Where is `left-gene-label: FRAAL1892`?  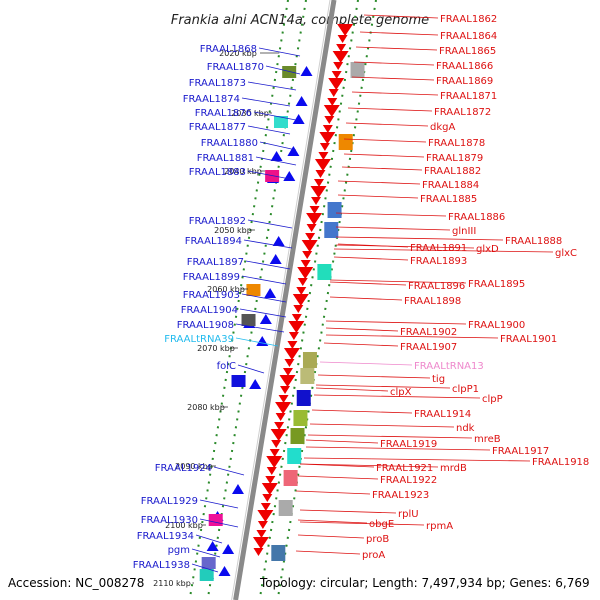
left-gene-label: FRAAL1892 is located at coordinates (217, 221).